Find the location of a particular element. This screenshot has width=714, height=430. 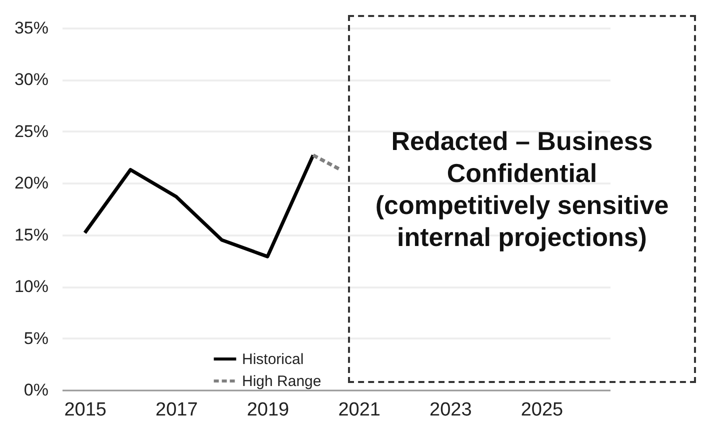

annotation: Redacted – Business Confidential is located at coordinates (522, 157).